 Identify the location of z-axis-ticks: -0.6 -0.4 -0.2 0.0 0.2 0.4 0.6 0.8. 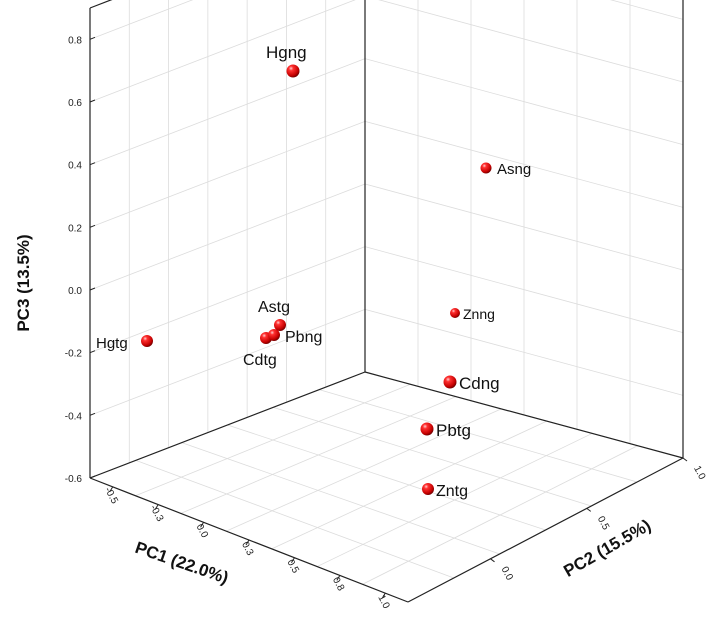
(80, 260).